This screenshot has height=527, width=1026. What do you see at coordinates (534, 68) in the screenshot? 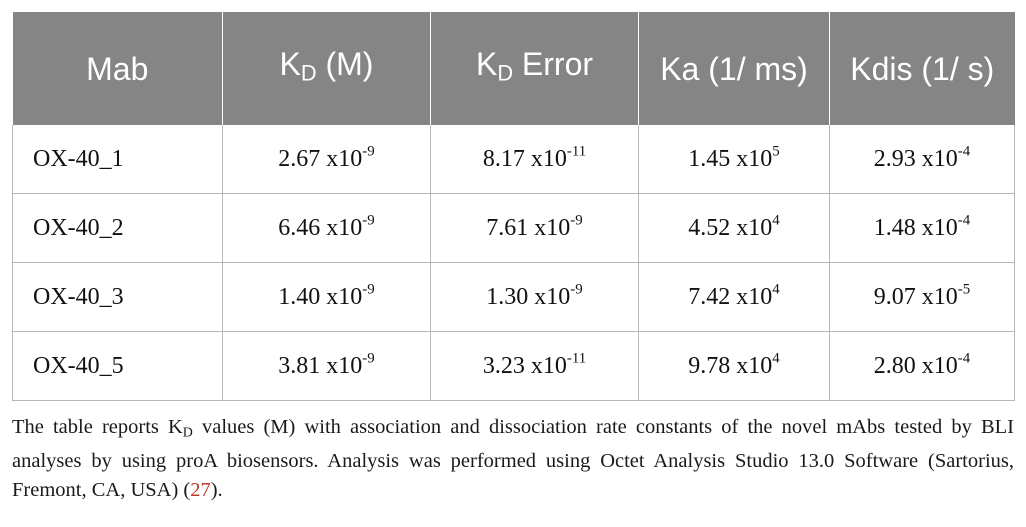
I see `header-kd-error: KD Error` at bounding box center [534, 68].